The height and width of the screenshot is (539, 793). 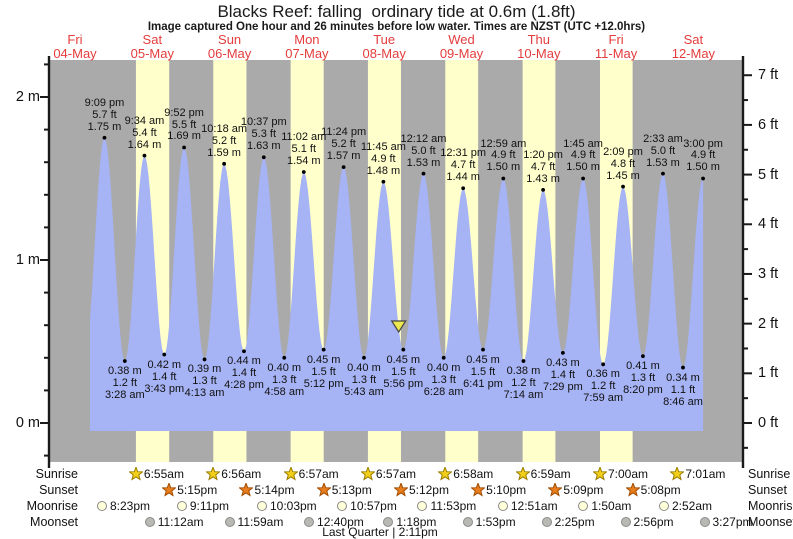 I want to click on low-tide-annotation: 0.45 m 1.5 ft 6:41 pm, so click(x=483, y=371).